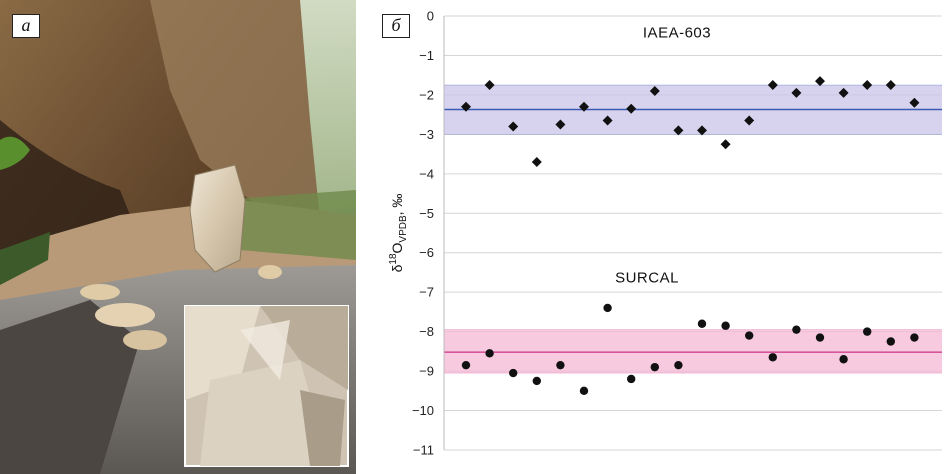 The height and width of the screenshot is (474, 946). Describe the element at coordinates (647, 277) in the screenshot. I see `annotation-surcal: SURCAL` at that location.